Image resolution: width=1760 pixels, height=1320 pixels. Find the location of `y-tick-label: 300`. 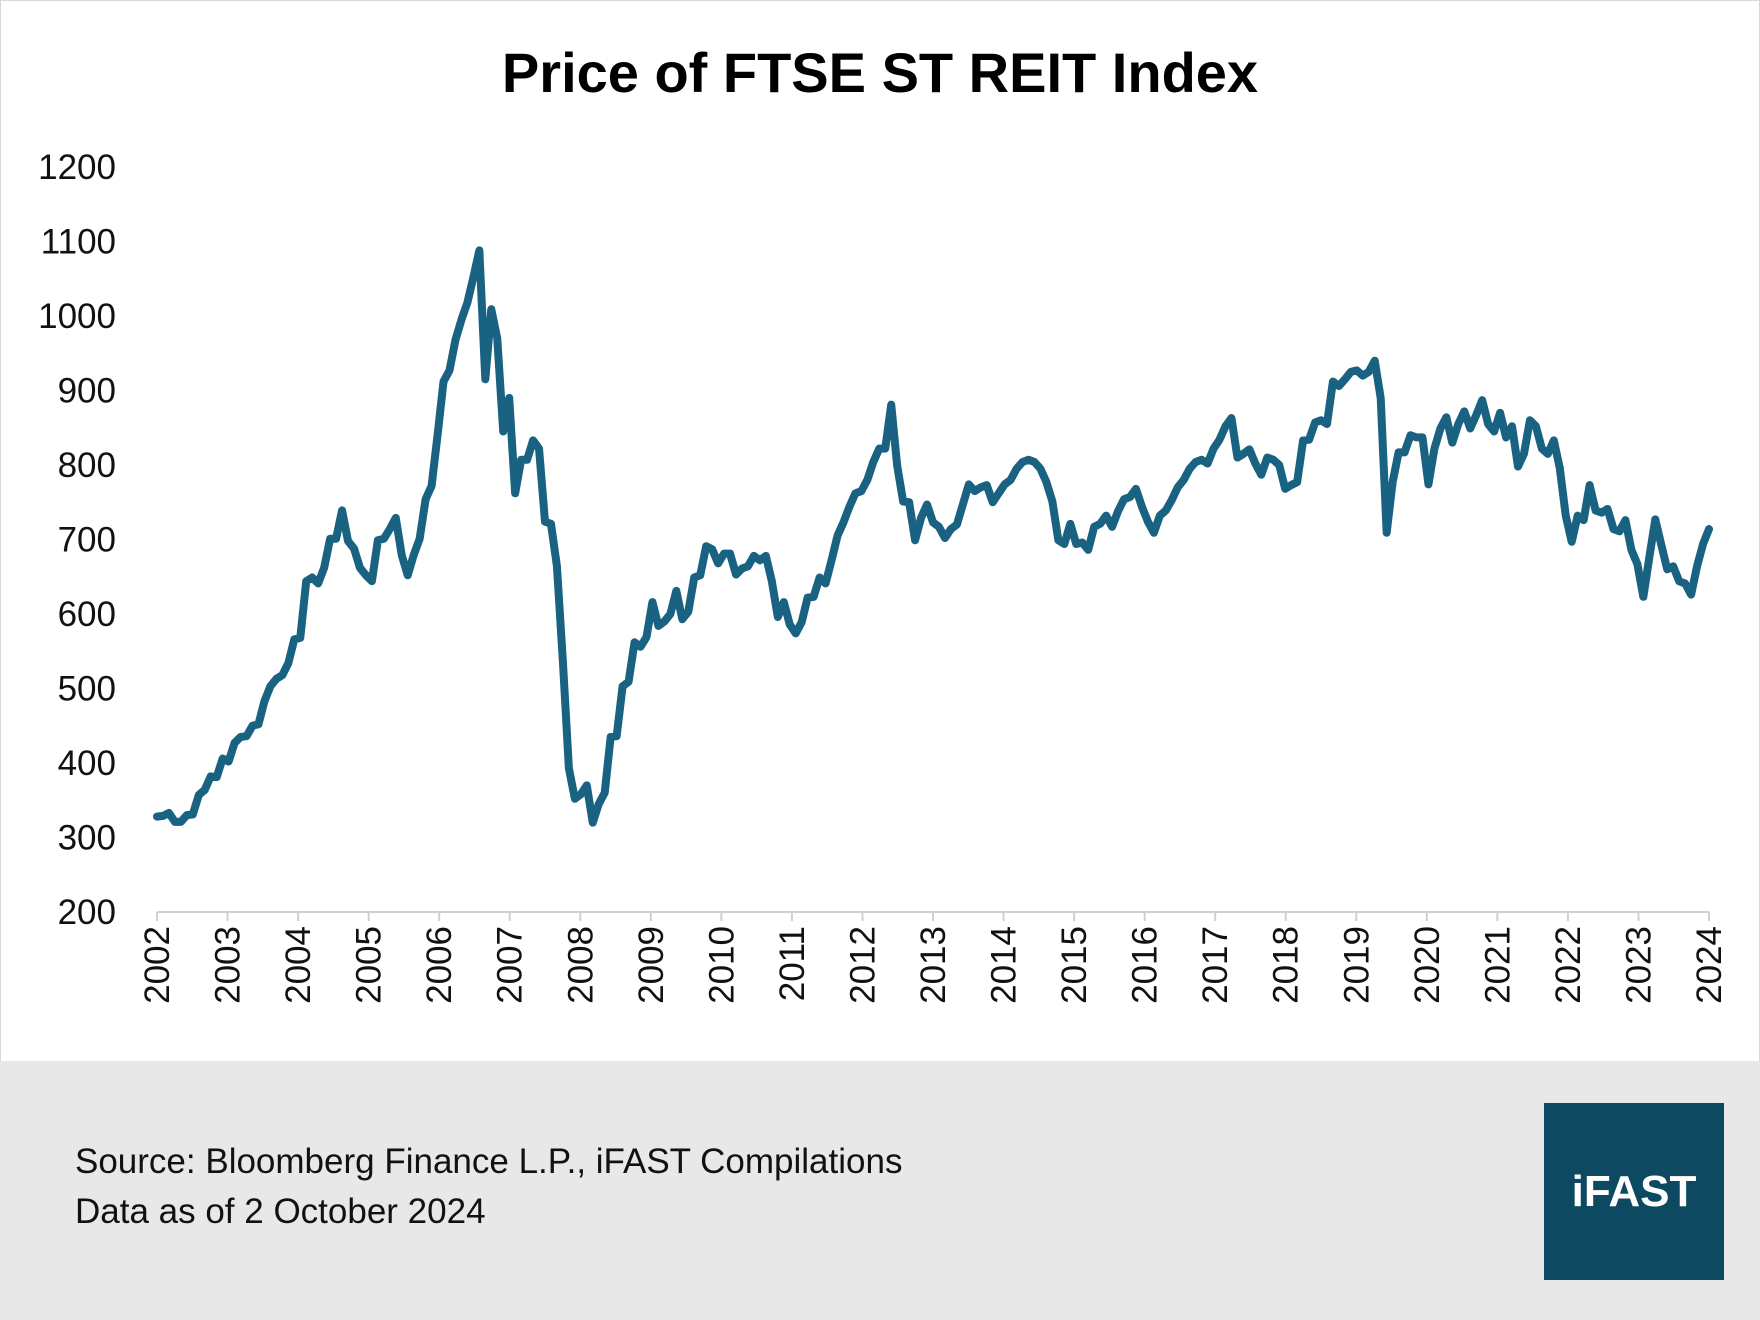

y-tick-label: 300 is located at coordinates (87, 838).